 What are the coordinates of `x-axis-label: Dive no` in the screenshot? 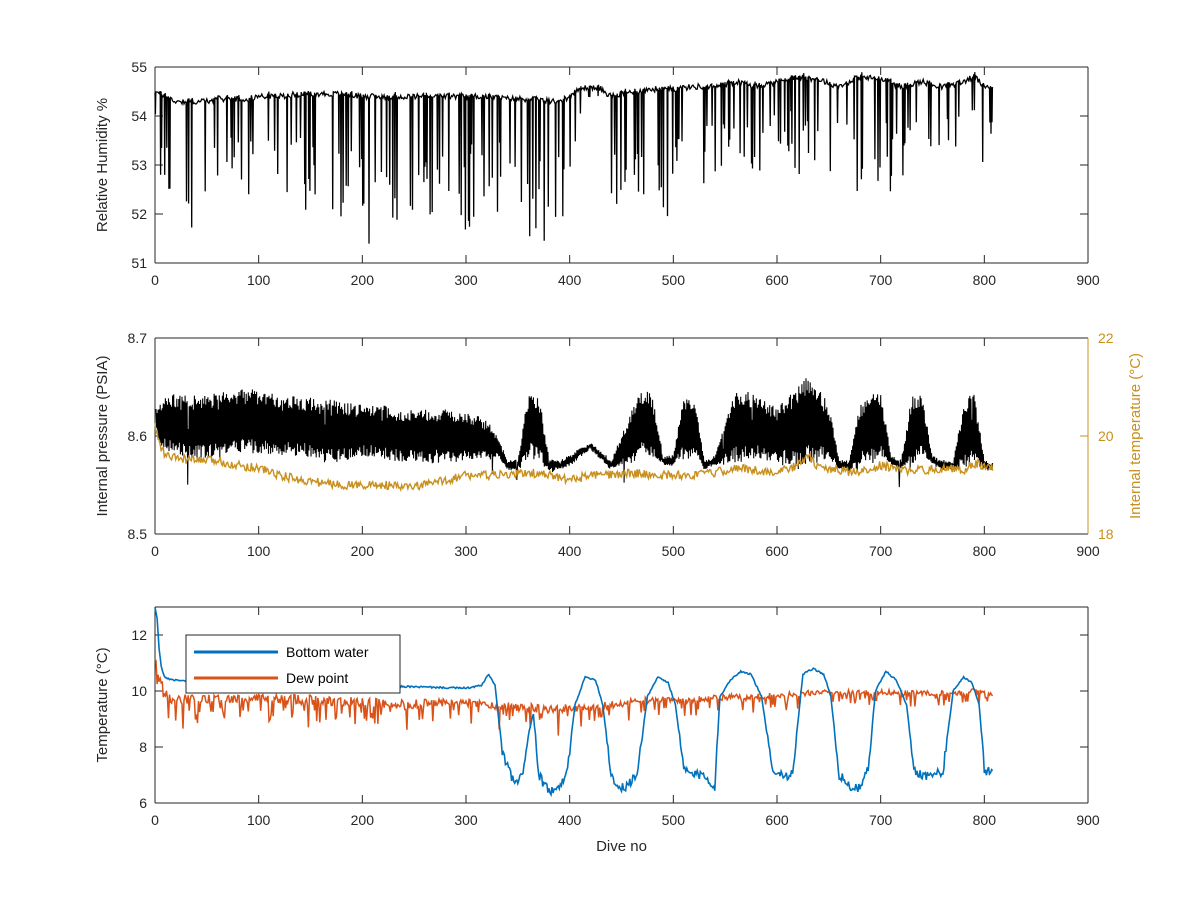 It's located at (621, 846).